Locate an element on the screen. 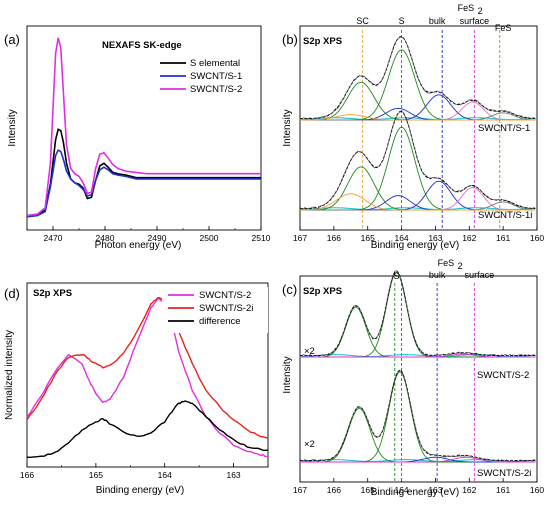 The image size is (550, 509). panel-b-x-tick-label: 164 is located at coordinates (401, 238).